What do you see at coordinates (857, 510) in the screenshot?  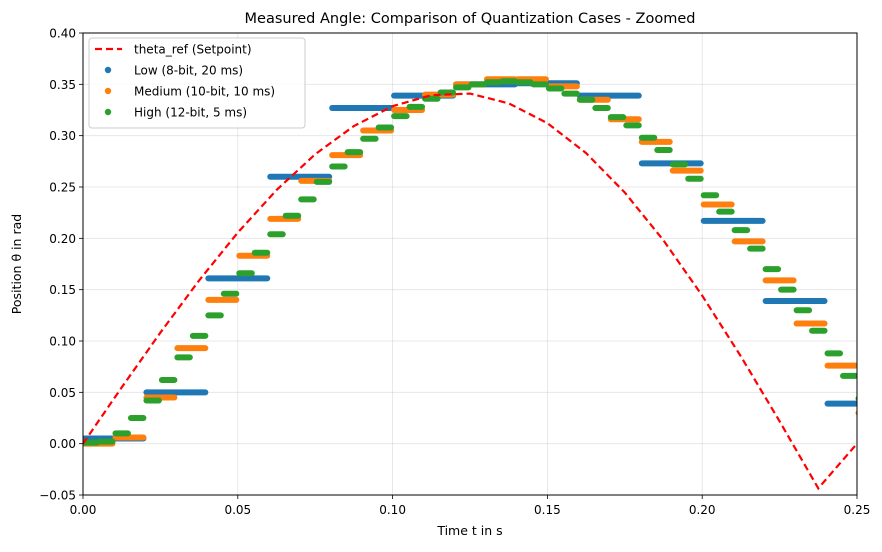 I see `x-tick-label: 0.25` at bounding box center [857, 510].